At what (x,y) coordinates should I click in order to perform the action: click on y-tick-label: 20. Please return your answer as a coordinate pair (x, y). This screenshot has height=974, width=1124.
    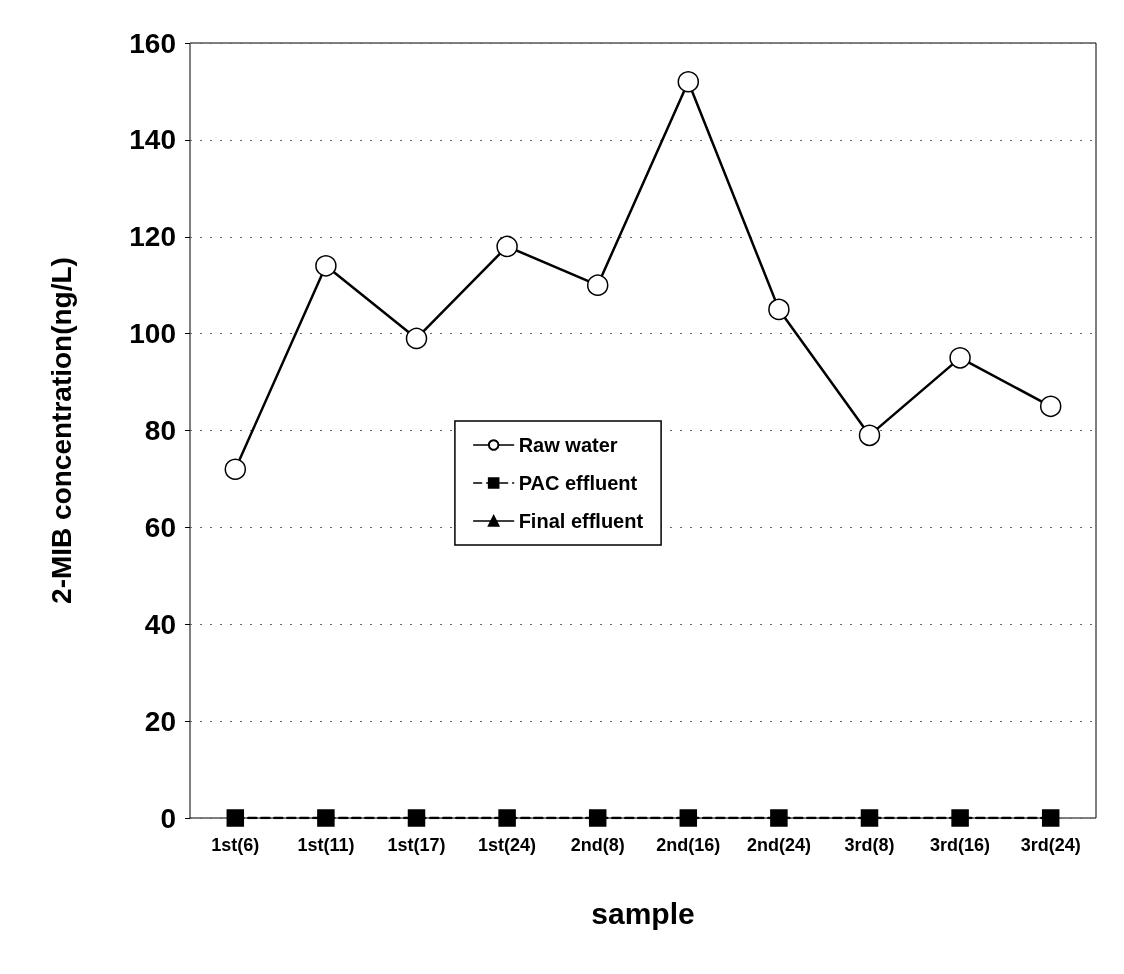
    Looking at the image, I should click on (160, 721).